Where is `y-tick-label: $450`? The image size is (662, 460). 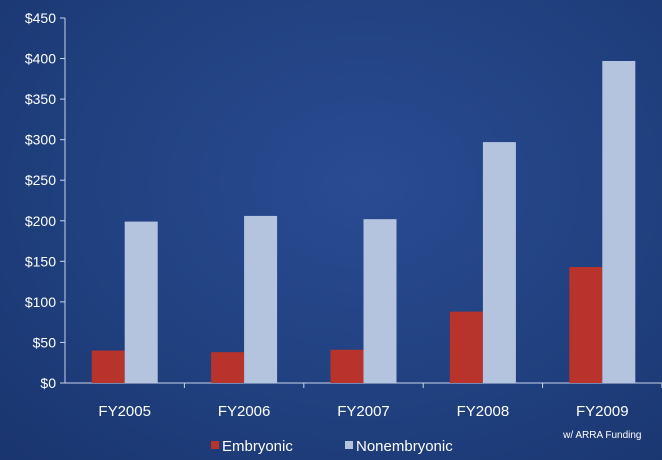 y-tick-label: $450 is located at coordinates (40, 18).